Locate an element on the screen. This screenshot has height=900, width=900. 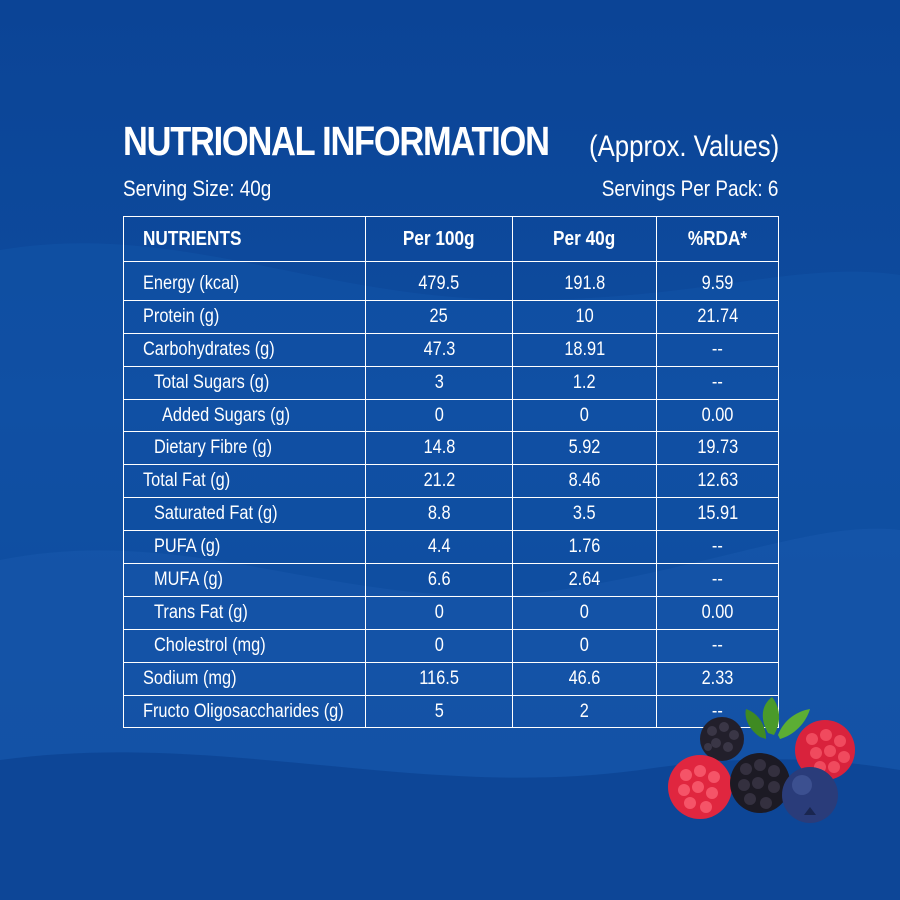
value-per-40g: 2.64 is located at coordinates (584, 580).